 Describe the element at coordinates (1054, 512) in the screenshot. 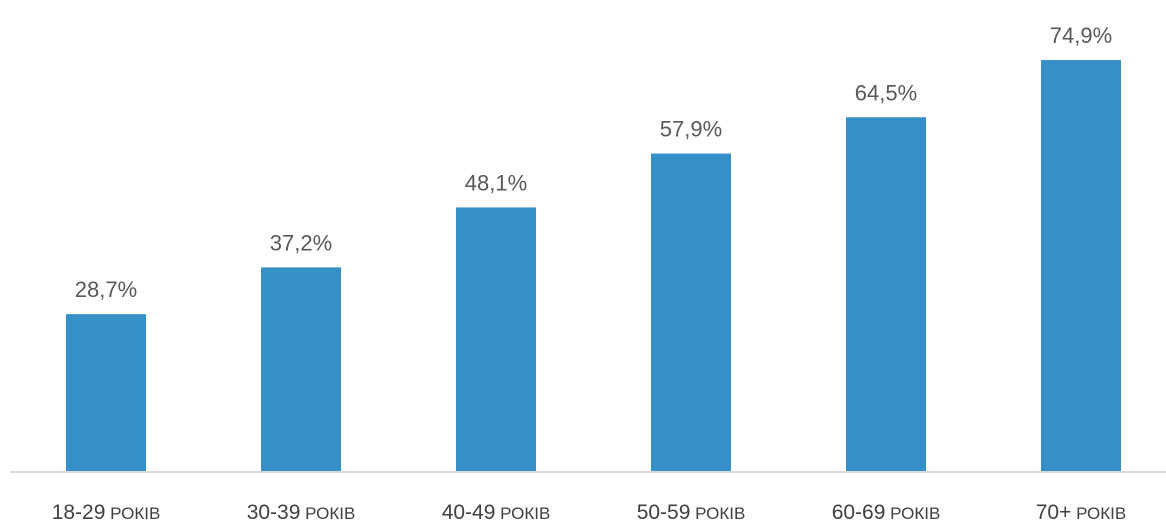

I see `category-range-5: 70+` at that location.